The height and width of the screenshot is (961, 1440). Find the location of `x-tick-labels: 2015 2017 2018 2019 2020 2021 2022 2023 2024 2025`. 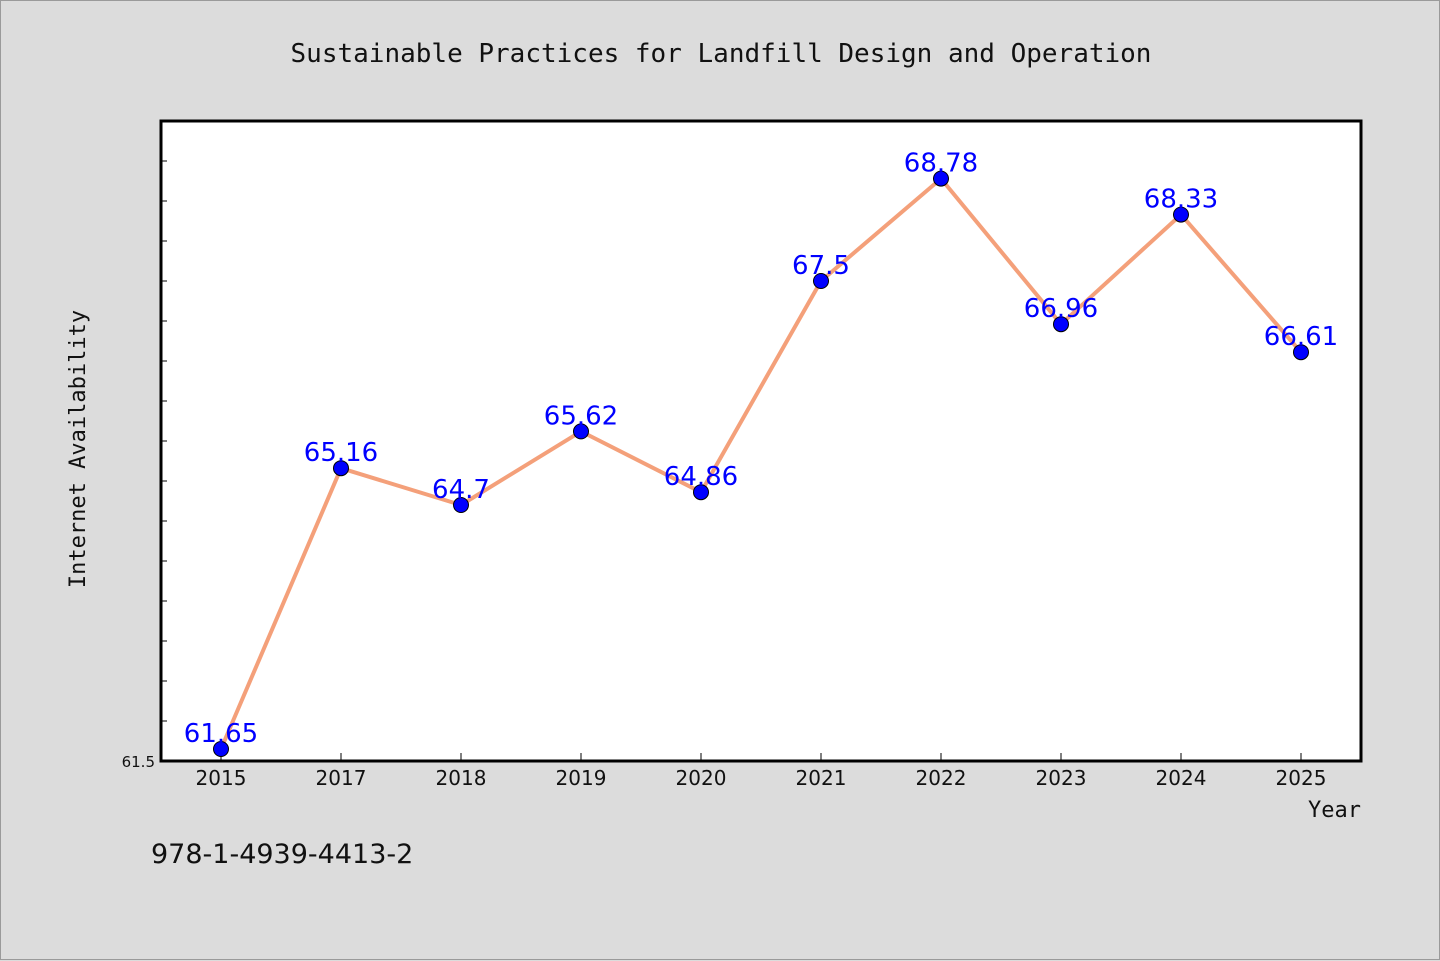

x-tick-labels: 2015 2017 2018 2019 2020 2021 2022 2023 2024 2025 is located at coordinates (761, 778).